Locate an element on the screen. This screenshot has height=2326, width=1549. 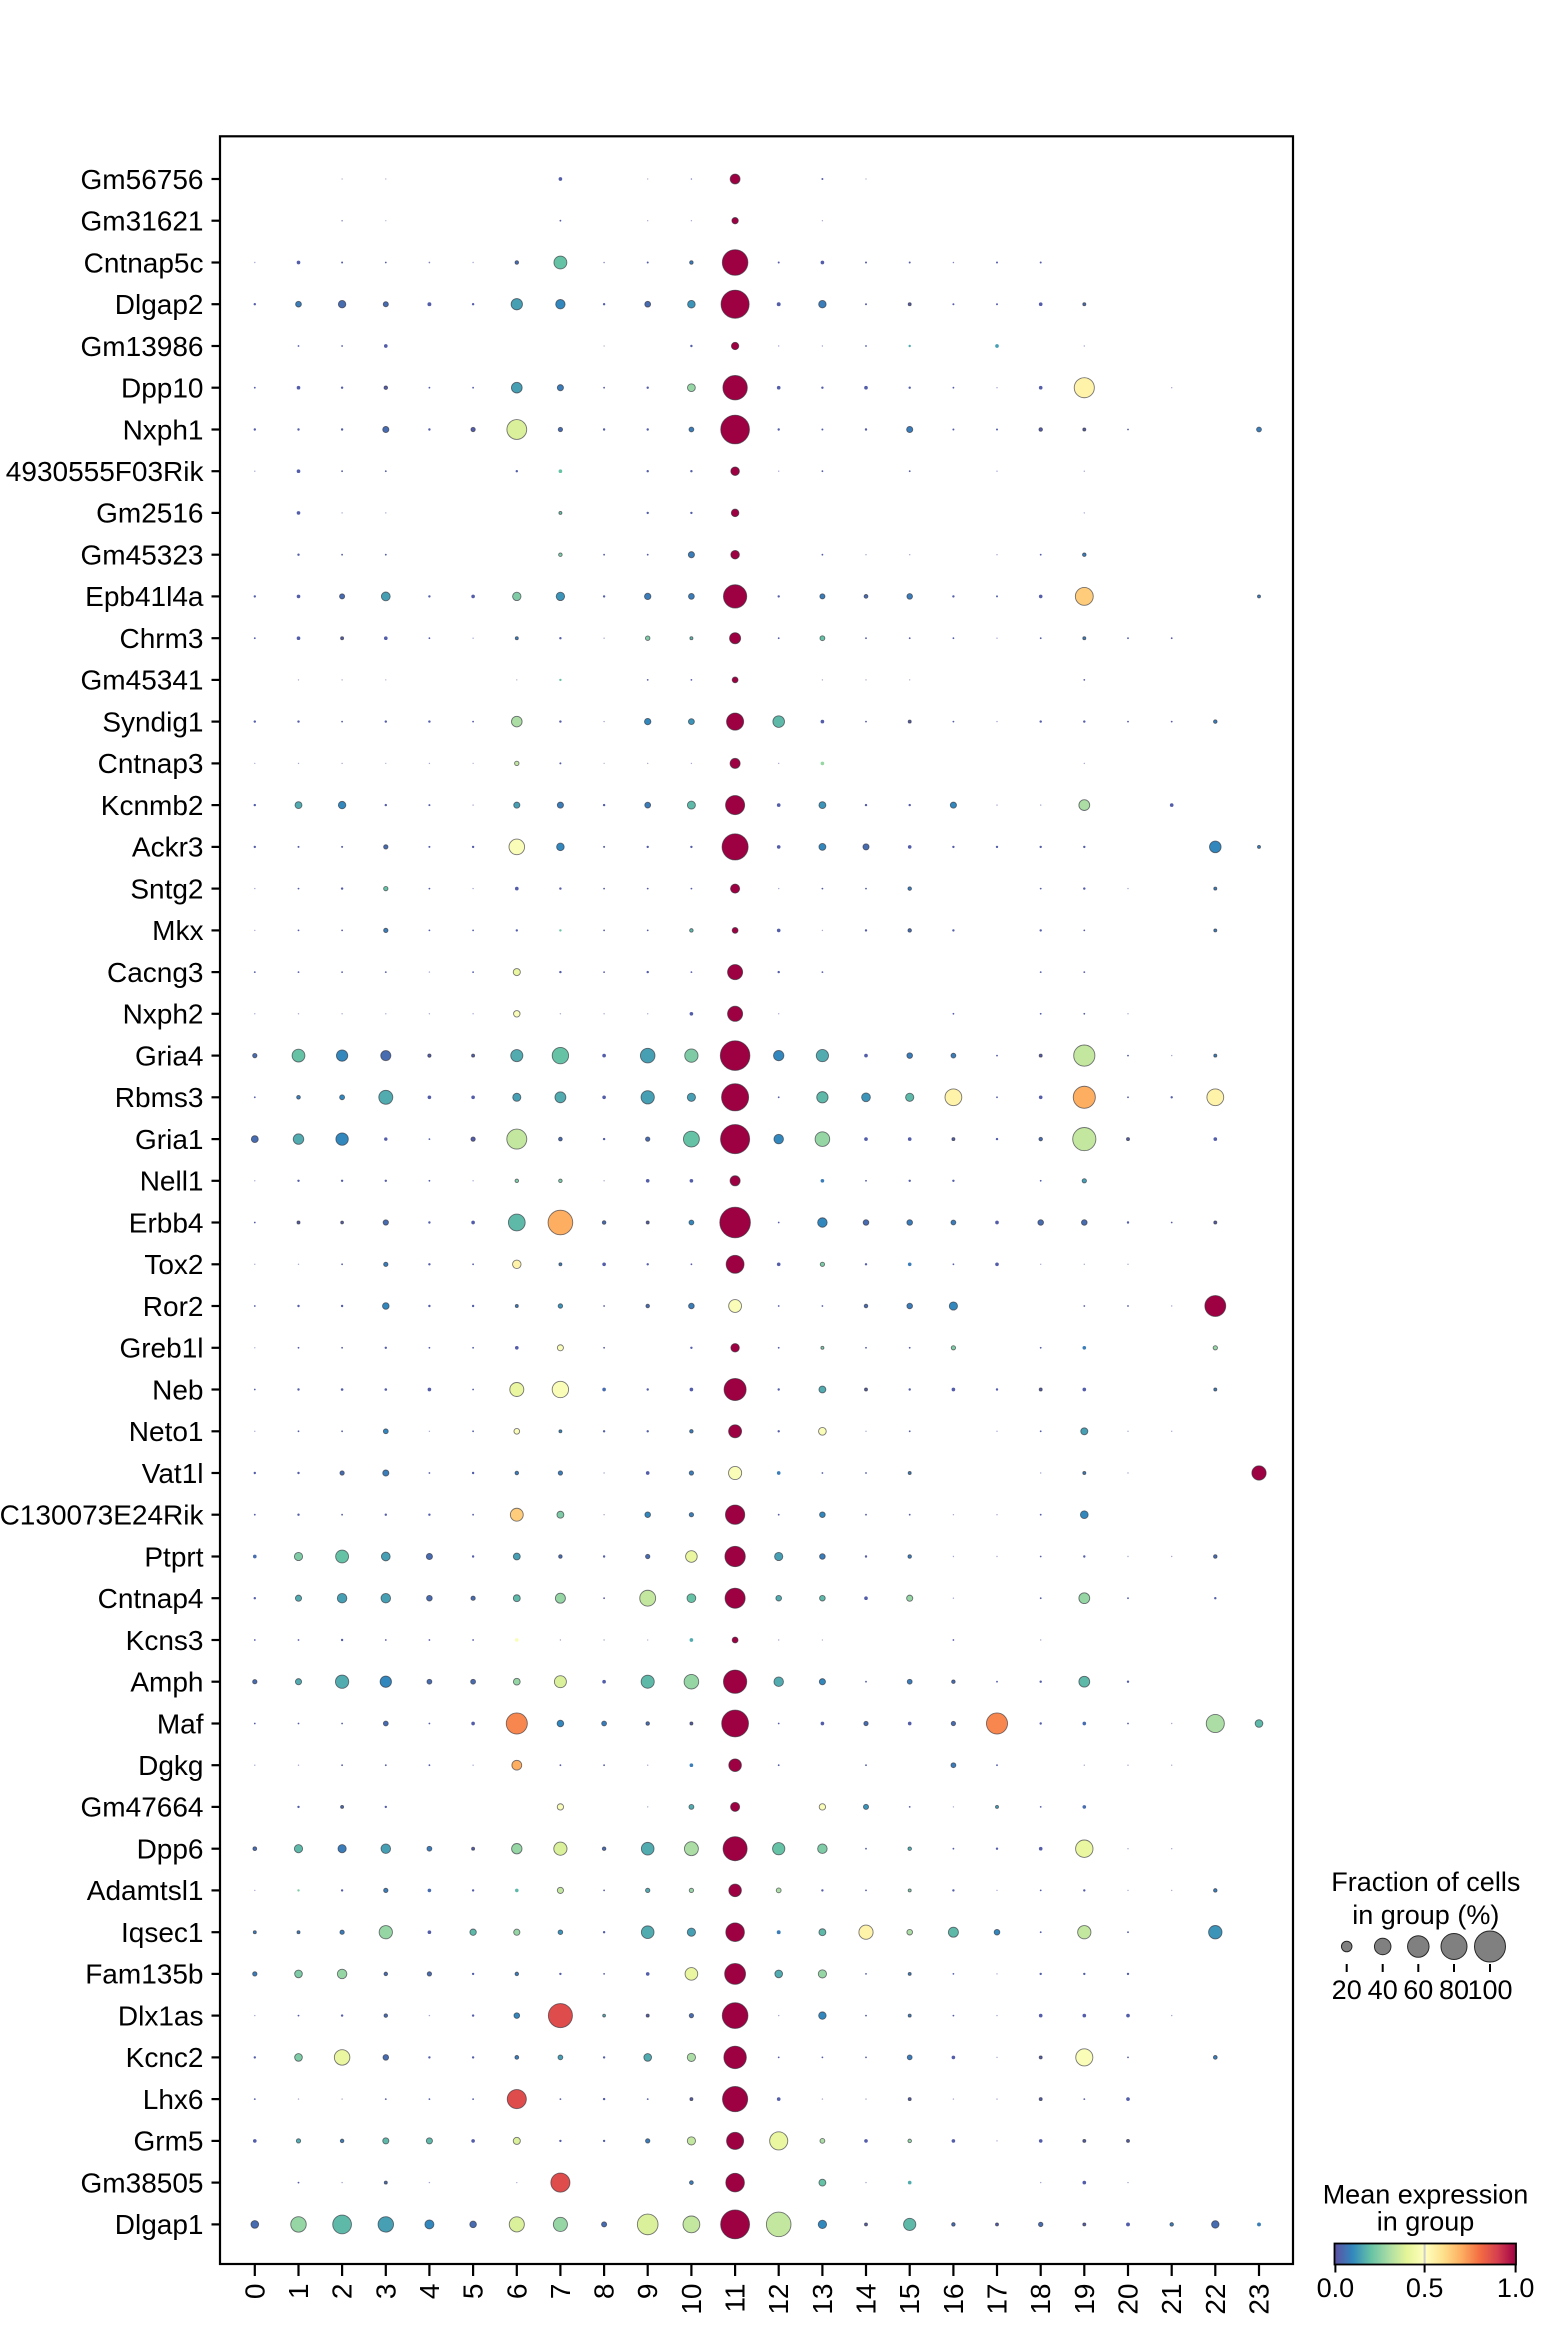
svg-text: 0.0 is located at coordinates (1336, 2288).